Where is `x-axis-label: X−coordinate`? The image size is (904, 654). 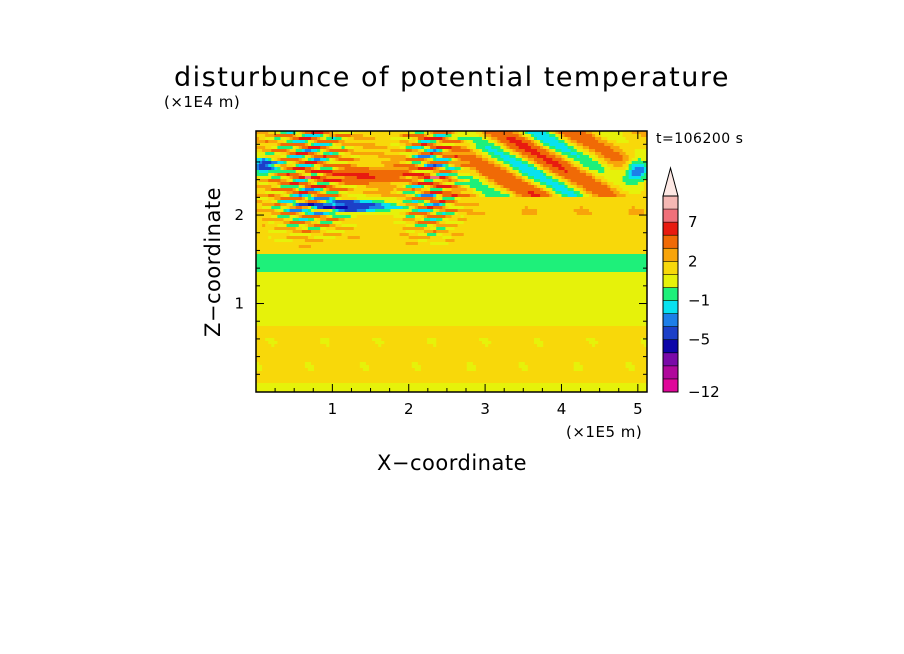 x-axis-label: X−coordinate is located at coordinates (452, 463).